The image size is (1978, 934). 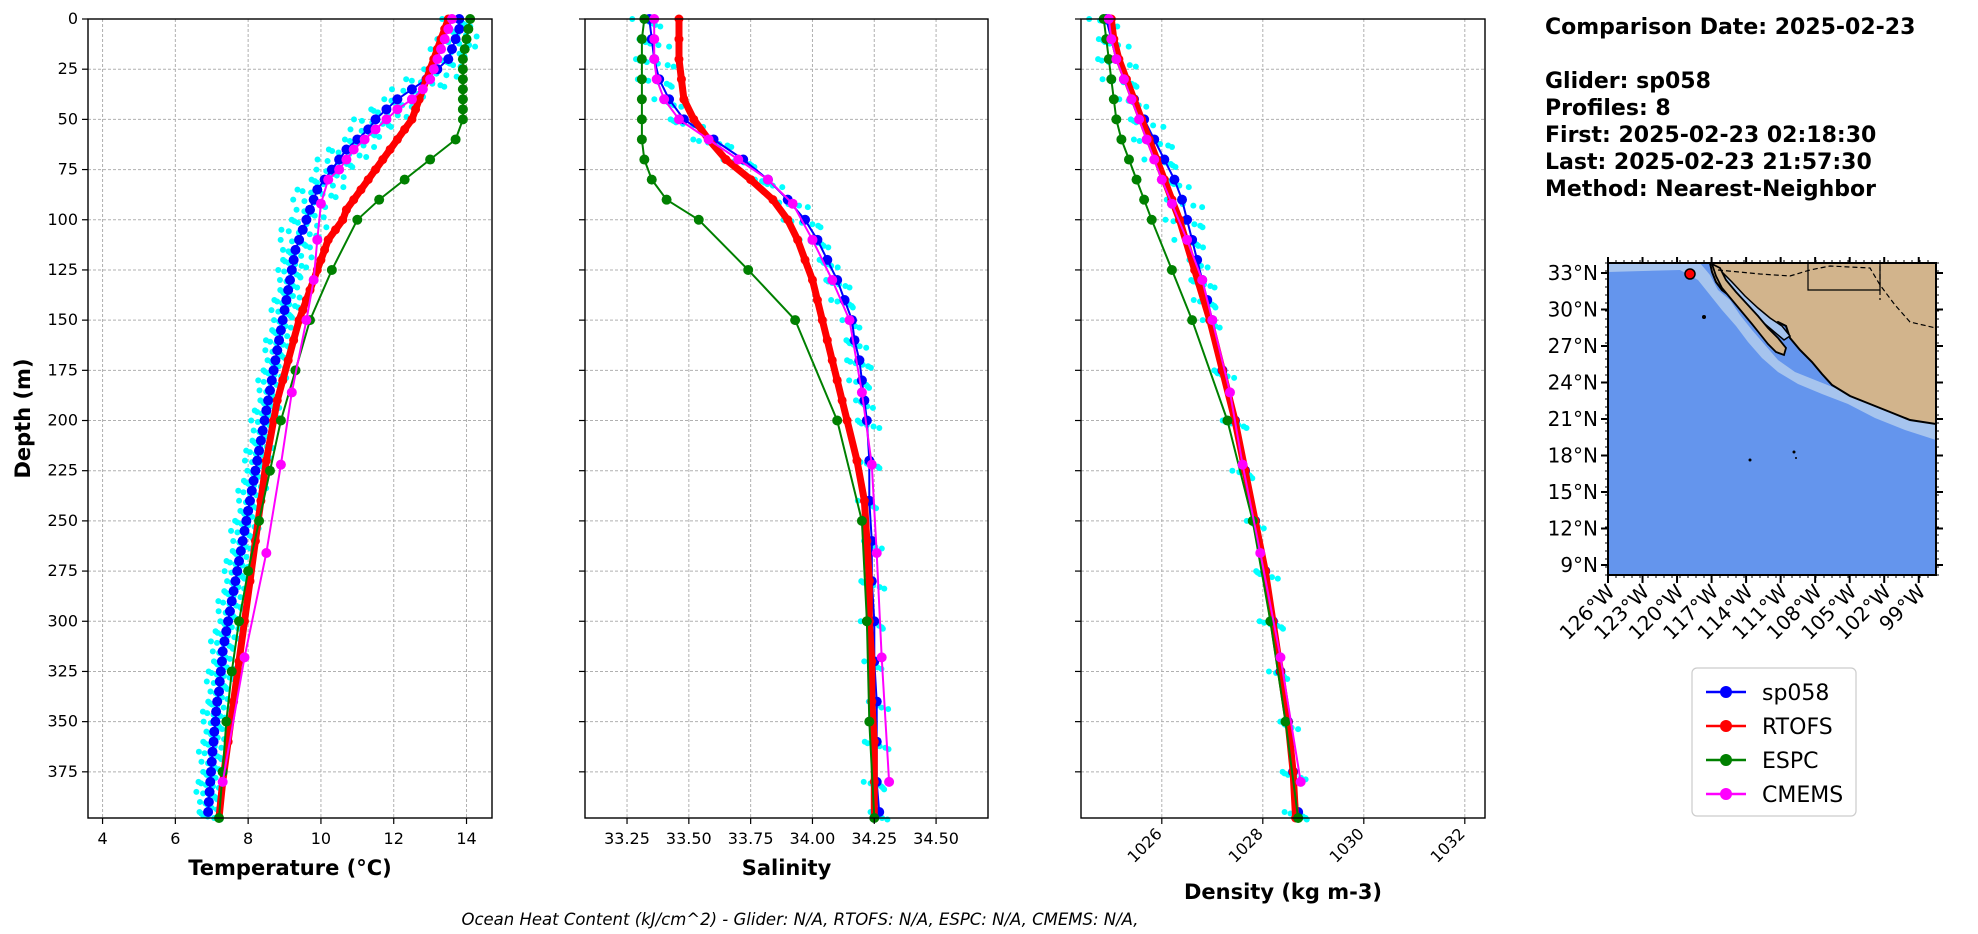 What do you see at coordinates (1145, 845) in the screenshot?
I see `x-tick-label: 1026` at bounding box center [1145, 845].